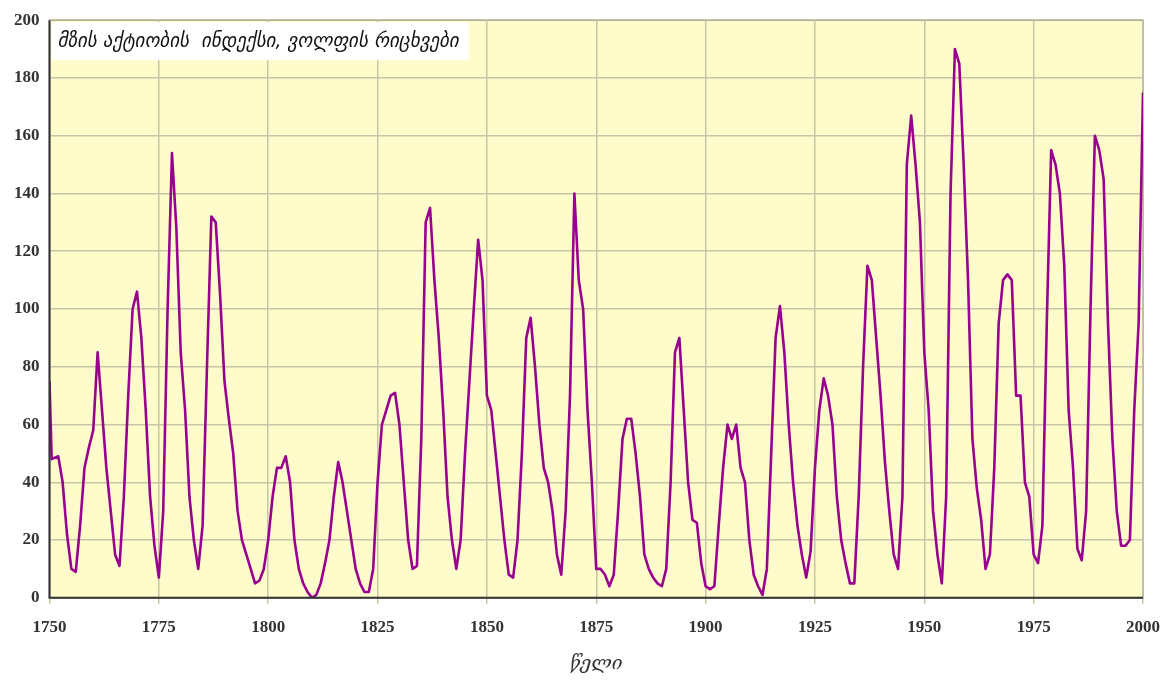 This screenshot has height=683, width=1174. What do you see at coordinates (27, 308) in the screenshot?
I see `y-tick-label: 100` at bounding box center [27, 308].